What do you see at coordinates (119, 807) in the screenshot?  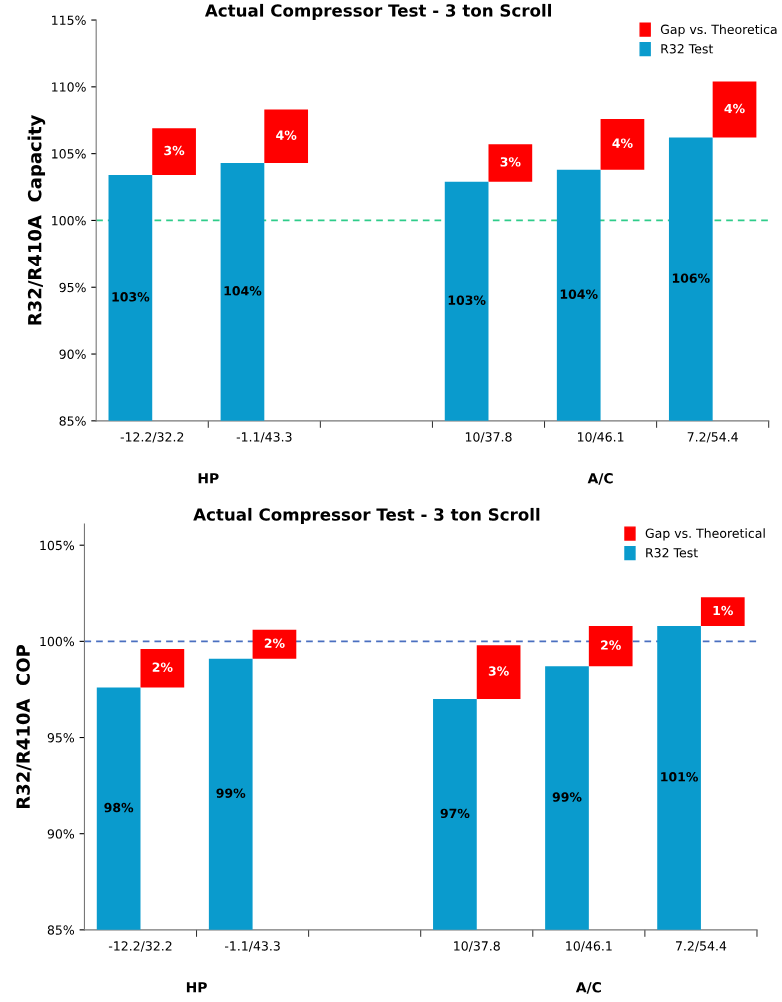 I see `data-label: 98%` at bounding box center [119, 807].